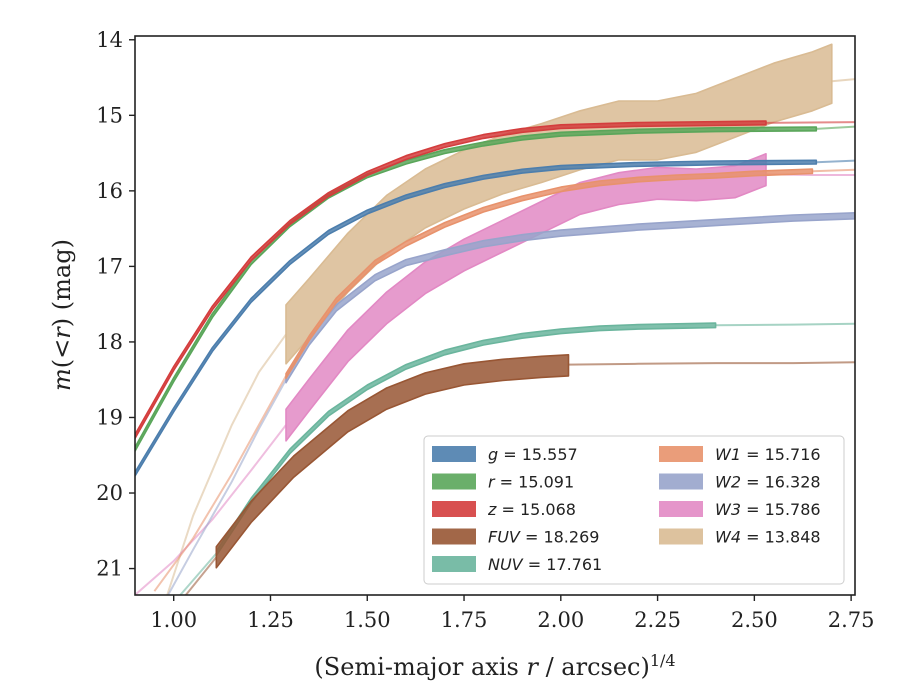 This screenshot has height=700, width=900. Describe the element at coordinates (512, 613) in the screenshot. I see `x-axis: 1.00 1.25 1.50 1.75 2.00 2.25 2.50 2.75` at that location.